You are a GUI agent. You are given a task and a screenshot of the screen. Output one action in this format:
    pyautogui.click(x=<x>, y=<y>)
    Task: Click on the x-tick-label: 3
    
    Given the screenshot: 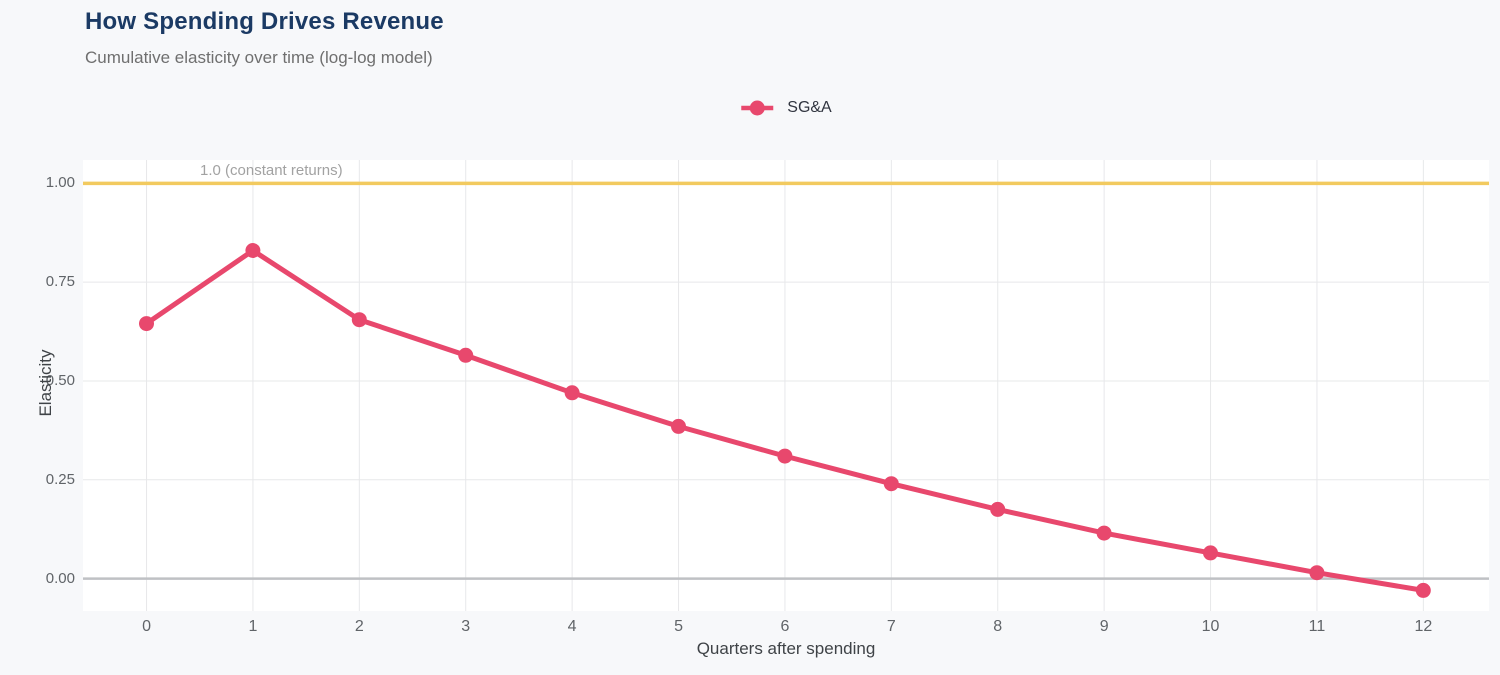 What is the action you would take?
    pyautogui.click(x=466, y=626)
    